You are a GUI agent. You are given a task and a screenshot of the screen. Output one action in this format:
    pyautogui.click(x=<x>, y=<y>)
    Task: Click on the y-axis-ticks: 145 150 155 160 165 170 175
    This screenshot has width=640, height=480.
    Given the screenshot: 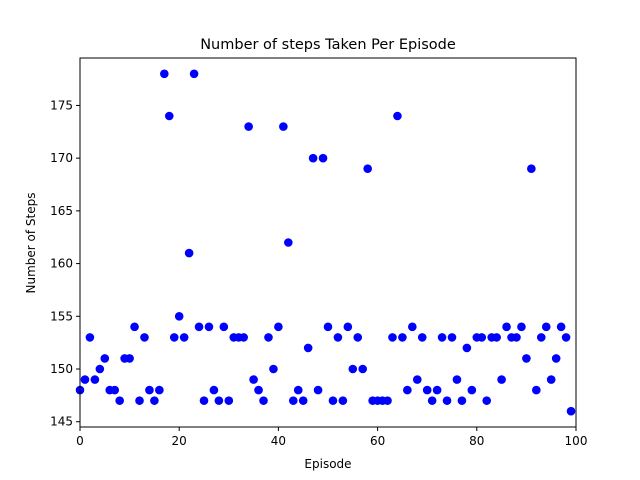 What is the action you would take?
    pyautogui.click(x=65, y=263)
    